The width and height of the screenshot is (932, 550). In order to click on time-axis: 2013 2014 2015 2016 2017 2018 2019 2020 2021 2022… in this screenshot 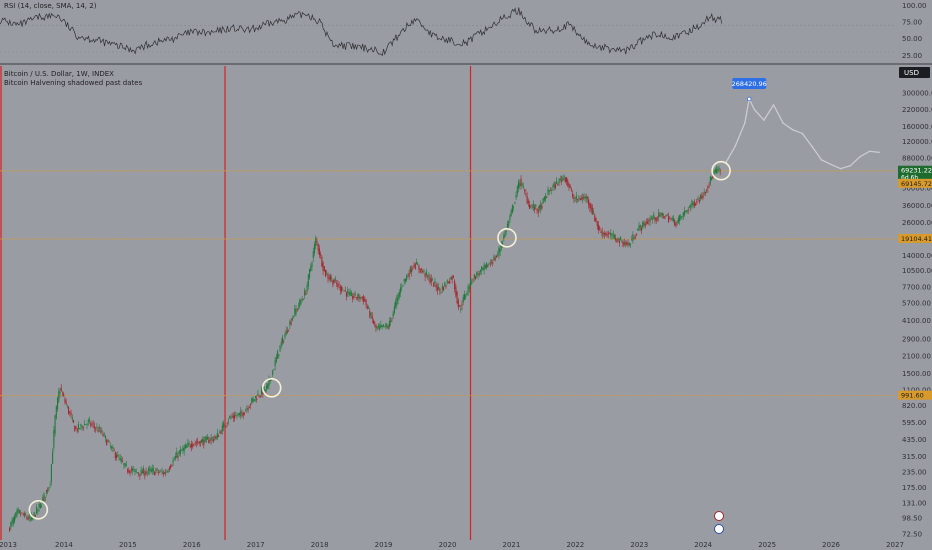, I will do `click(452, 545)`.